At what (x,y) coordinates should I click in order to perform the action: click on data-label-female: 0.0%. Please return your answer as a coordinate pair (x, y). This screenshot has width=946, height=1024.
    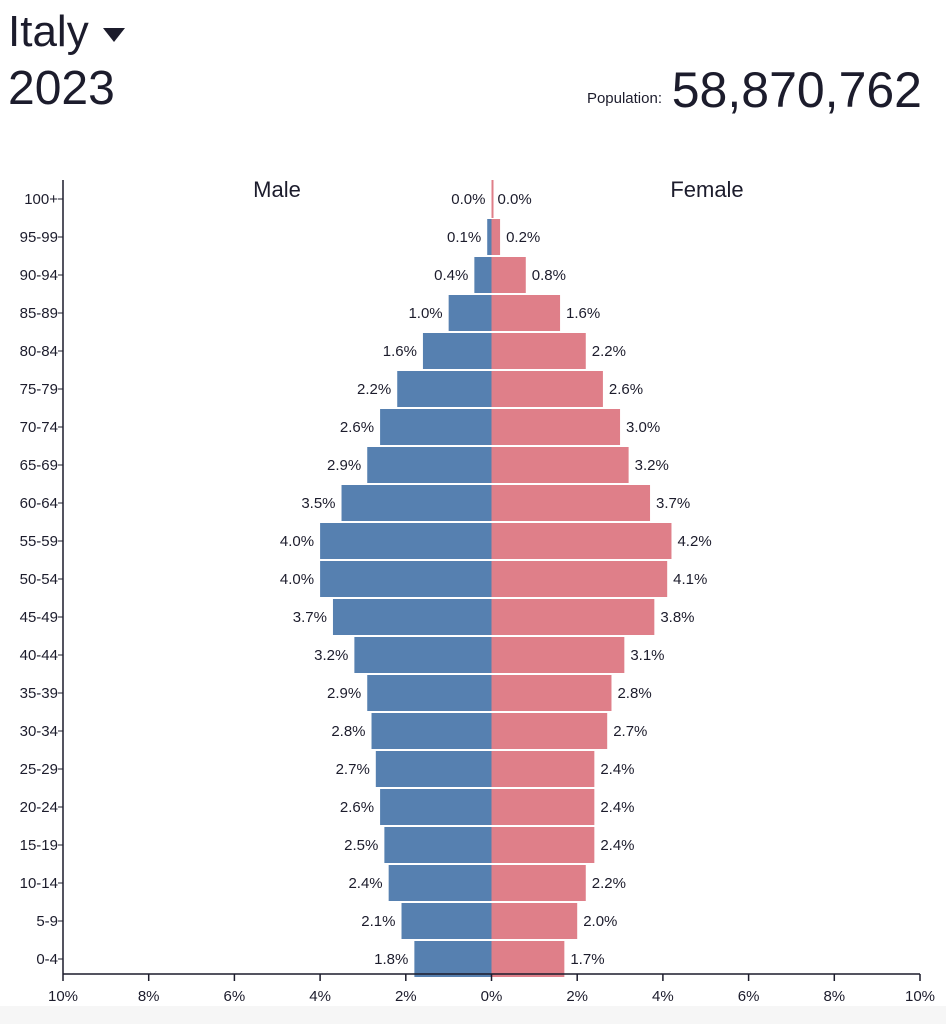
    Looking at the image, I should click on (515, 199).